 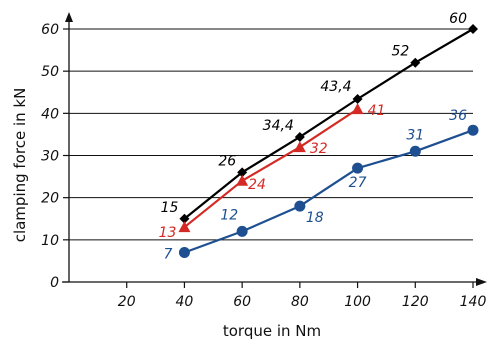 I want to click on series-2-data-label-0: 7, so click(x=168, y=254).